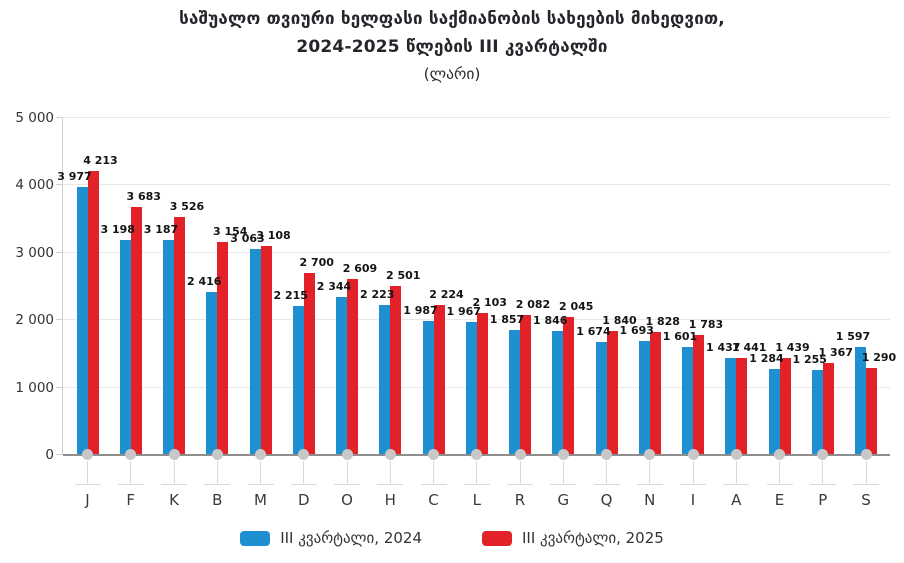 The image size is (904, 563). What do you see at coordinates (636, 330) in the screenshot?
I see `value-label-2024-N: 1 693` at bounding box center [636, 330].